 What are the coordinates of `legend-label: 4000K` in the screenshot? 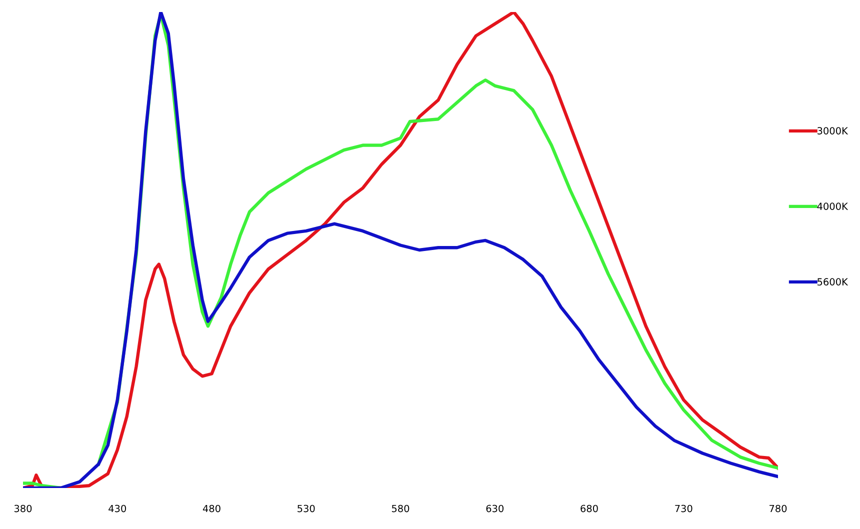 It's located at (832, 206).